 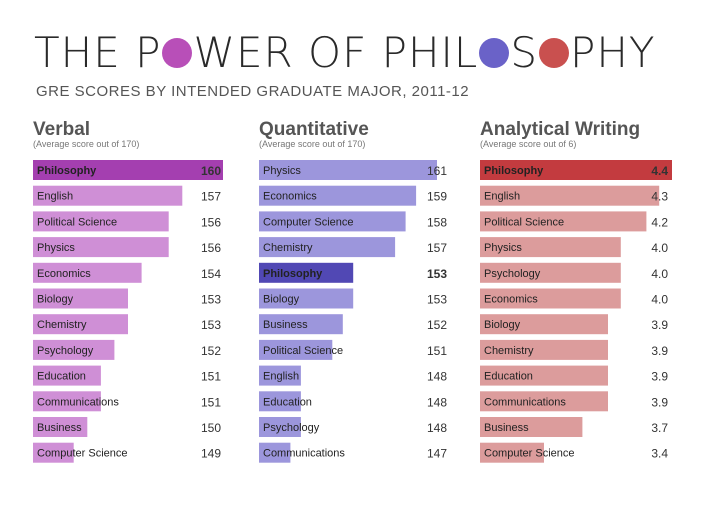 I want to click on verbal-value-label: 157, so click(x=211, y=197).